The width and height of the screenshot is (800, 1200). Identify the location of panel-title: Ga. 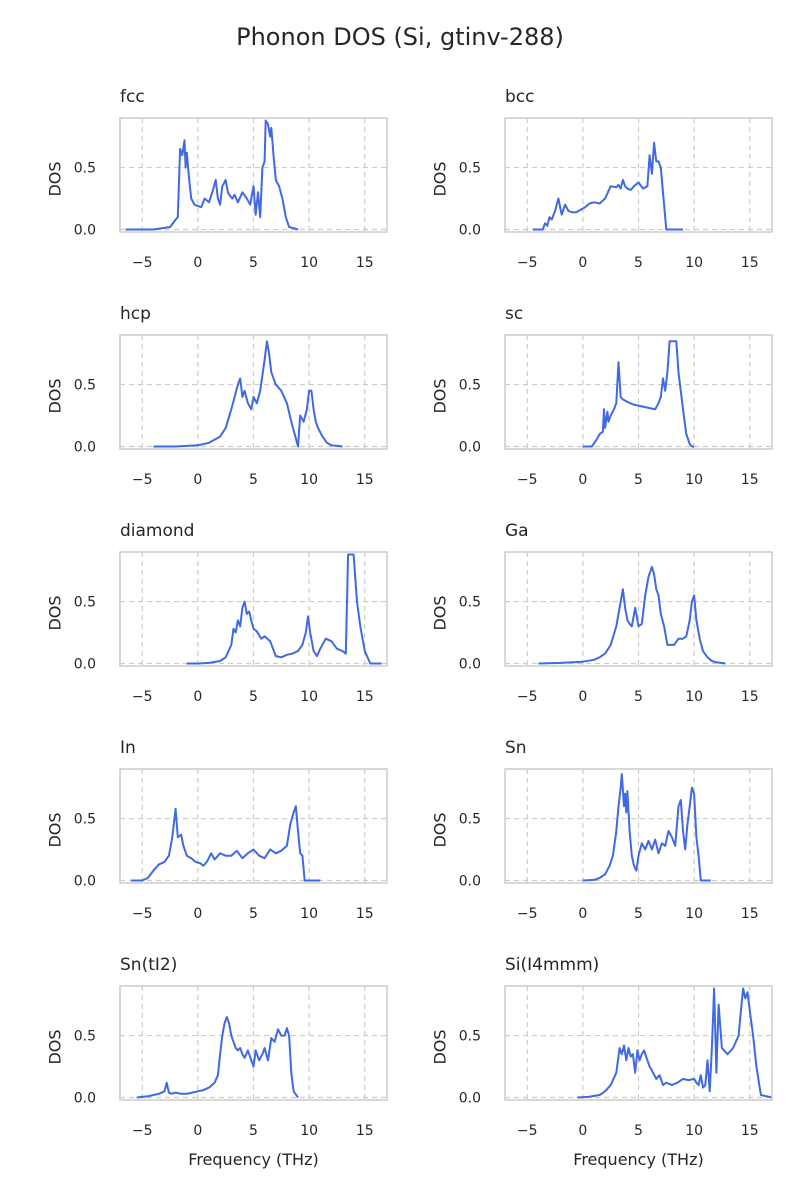
(517, 531).